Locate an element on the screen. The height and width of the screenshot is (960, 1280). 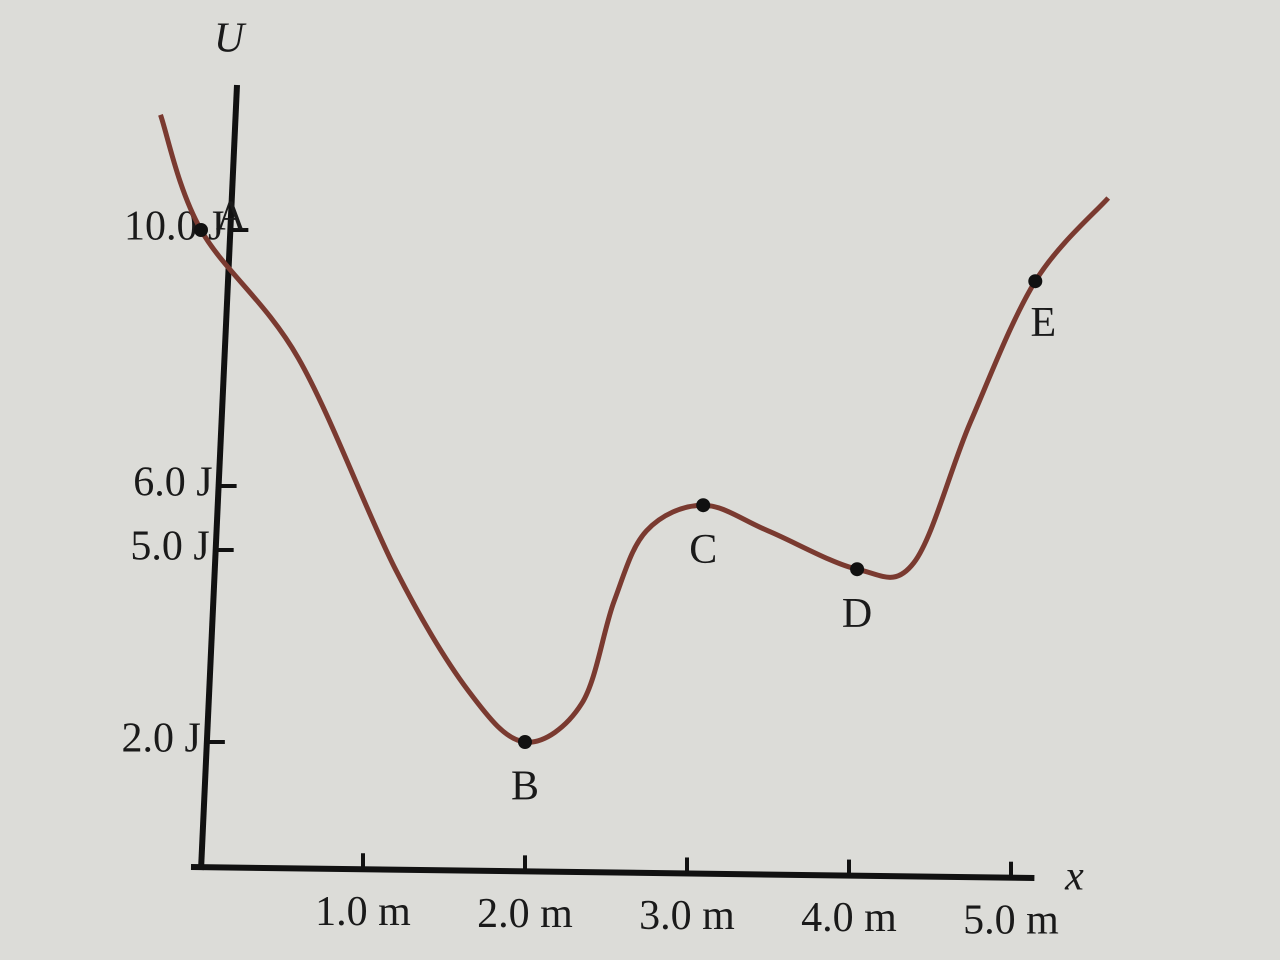
x-tick-label: 5.0 m is located at coordinates (1011, 920).